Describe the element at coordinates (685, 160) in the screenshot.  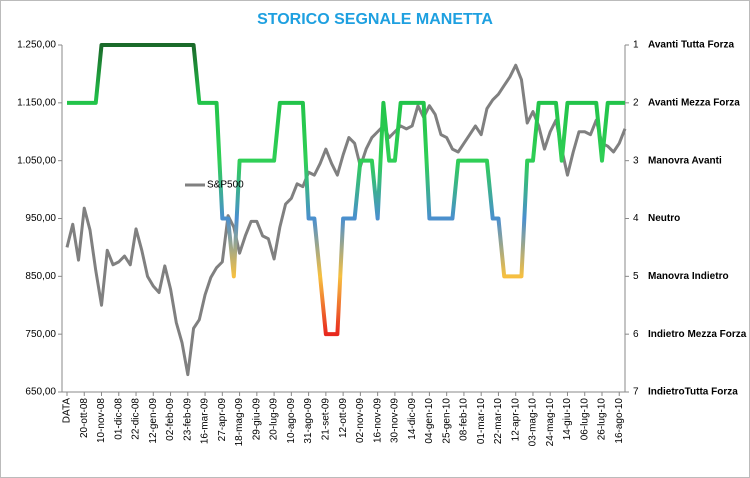
I see `y2-tick-name: Manovra Avanti` at that location.